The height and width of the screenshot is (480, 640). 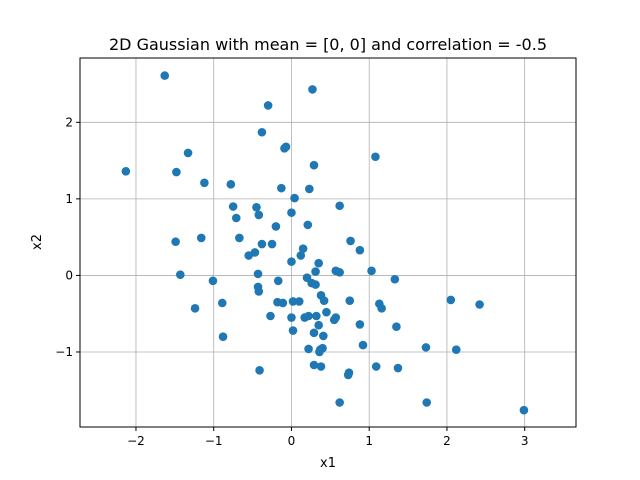 I want to click on x-tick-label: −2, so click(x=136, y=441).